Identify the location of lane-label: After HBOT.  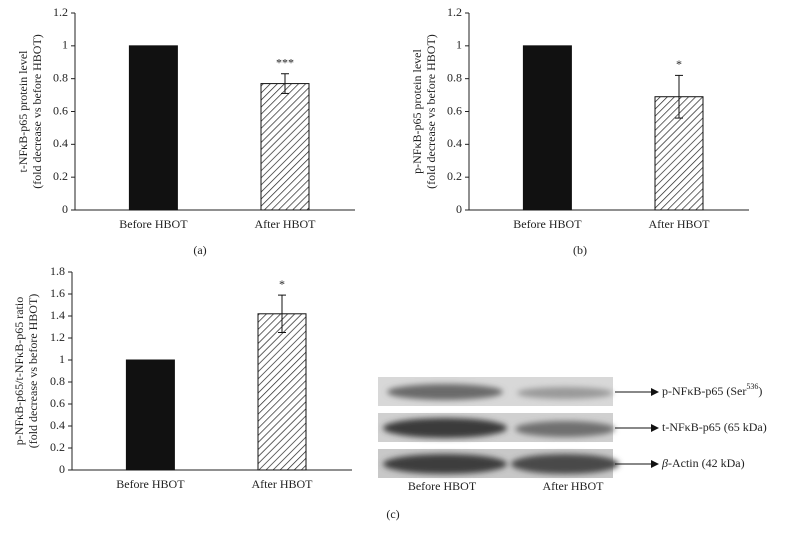
(574, 486).